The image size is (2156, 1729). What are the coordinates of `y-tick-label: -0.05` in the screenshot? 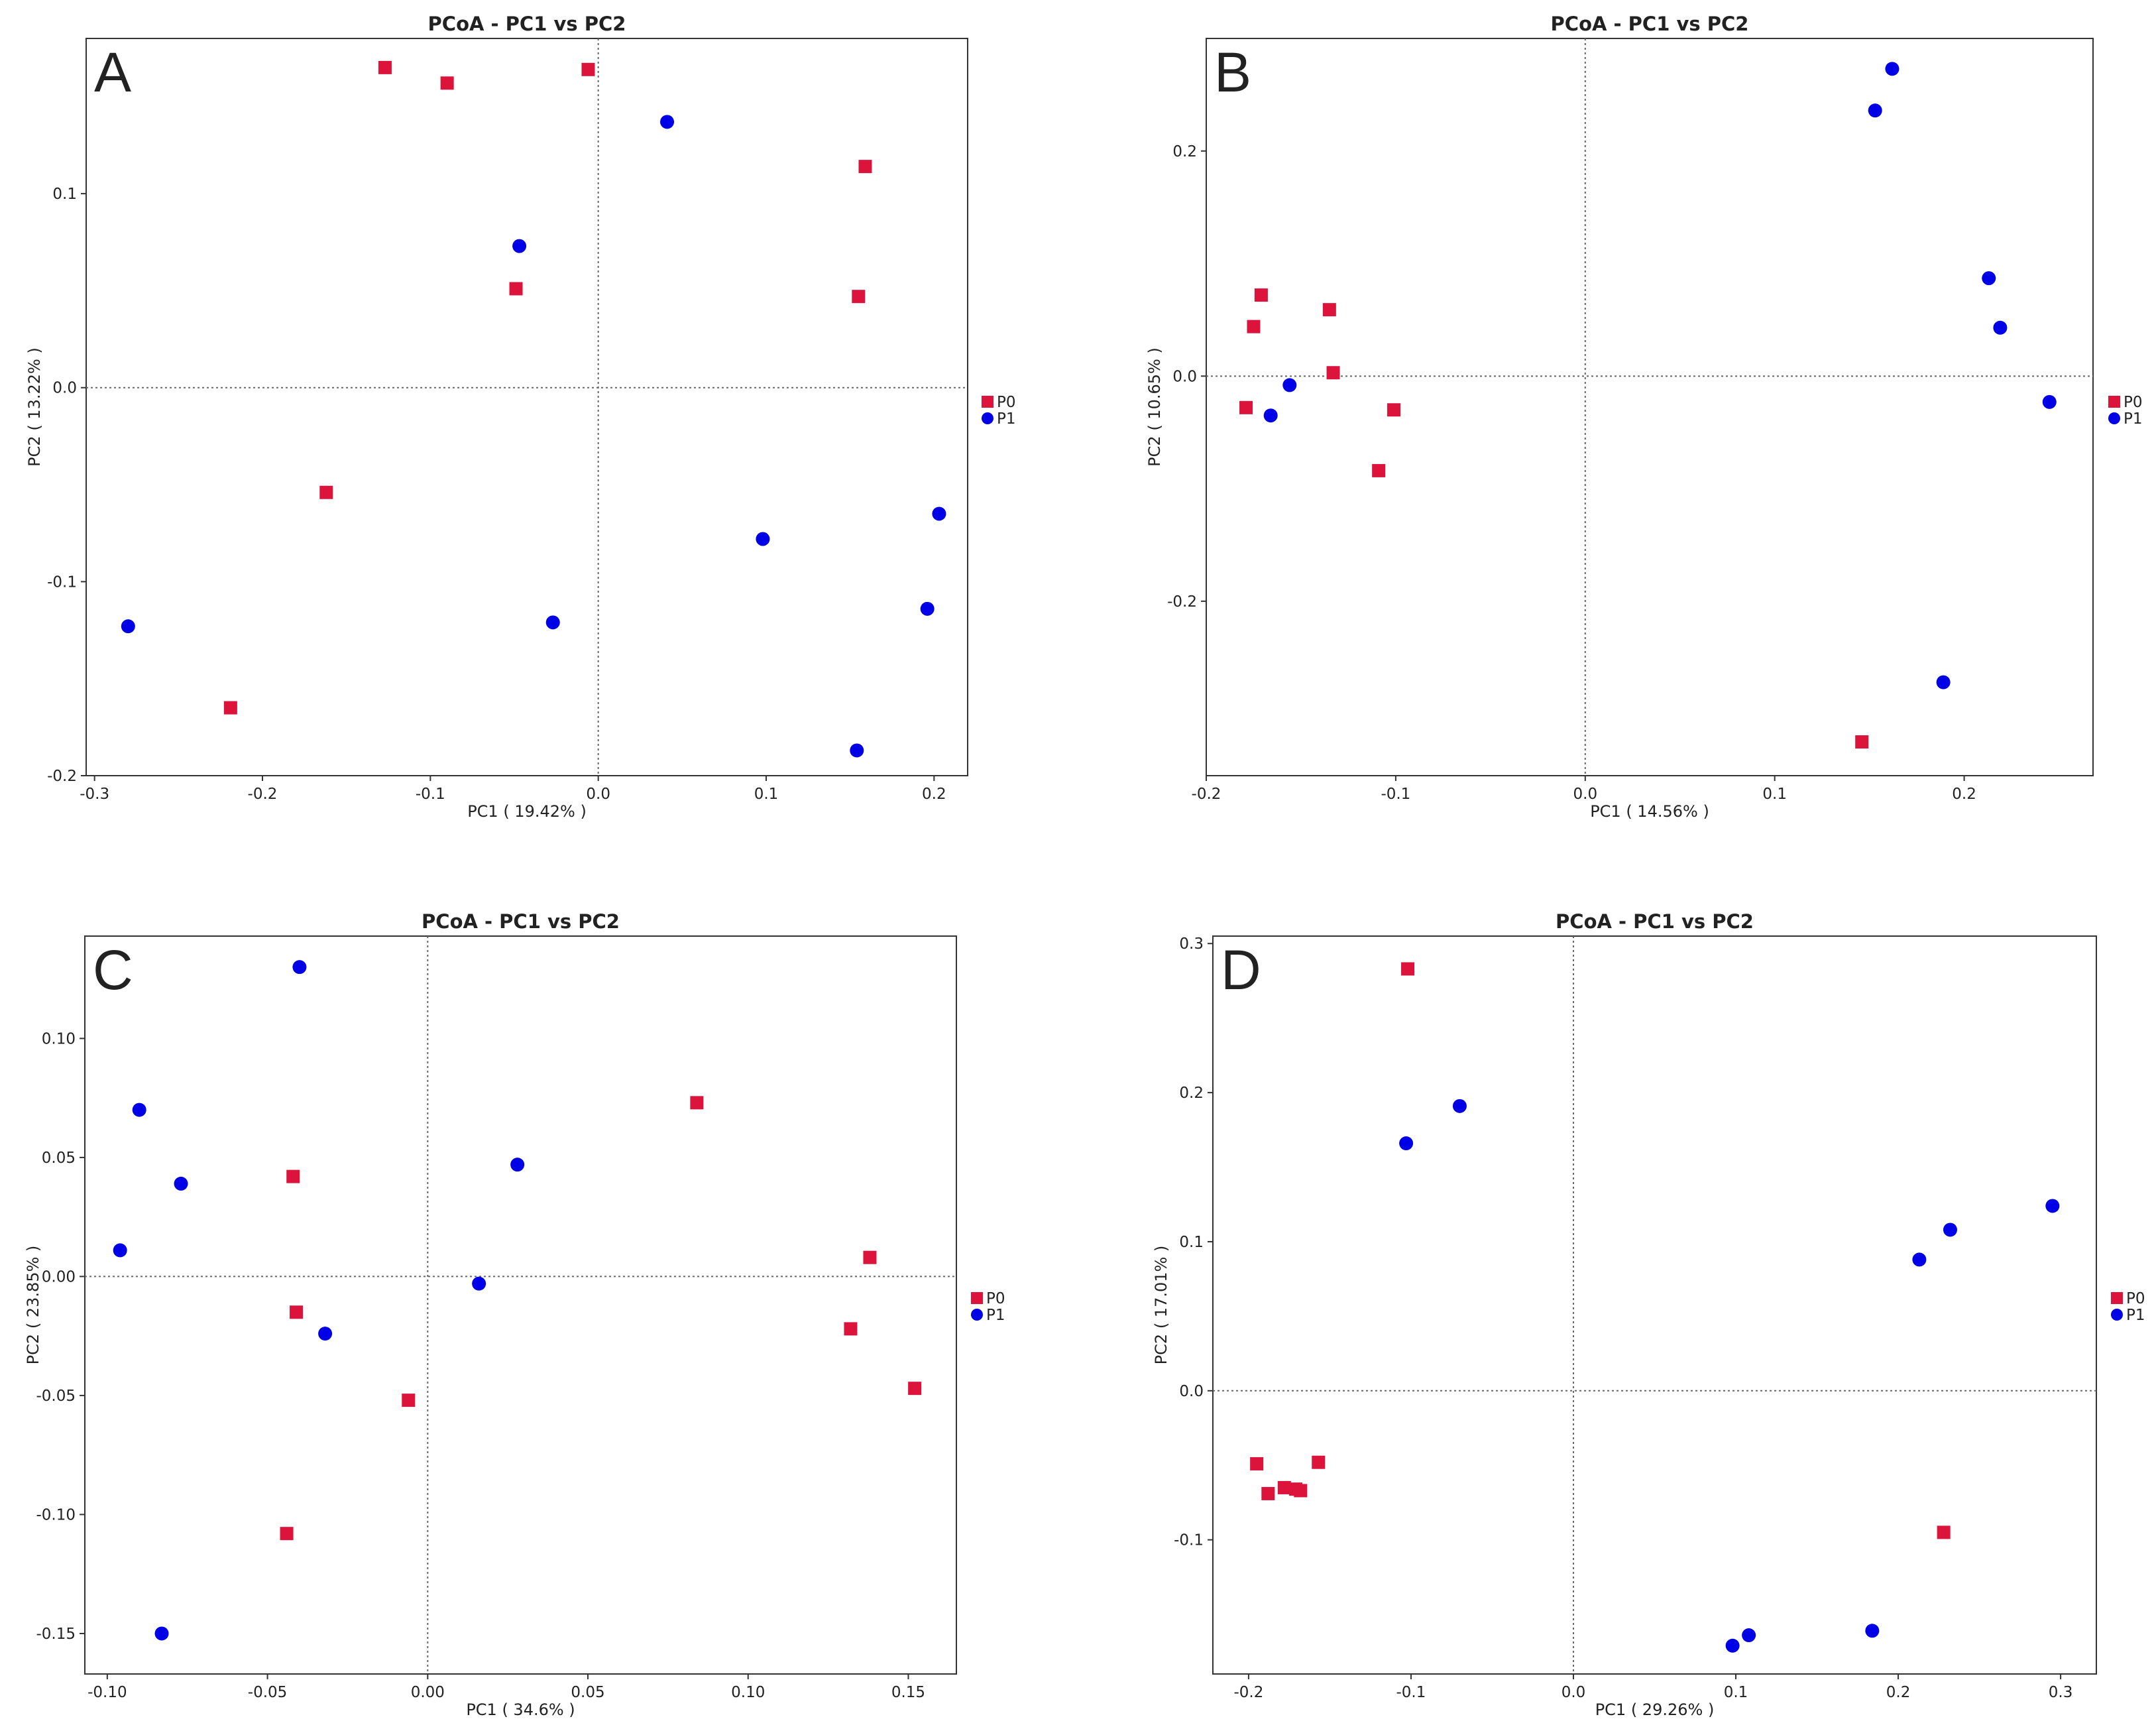 It's located at (56, 1397).